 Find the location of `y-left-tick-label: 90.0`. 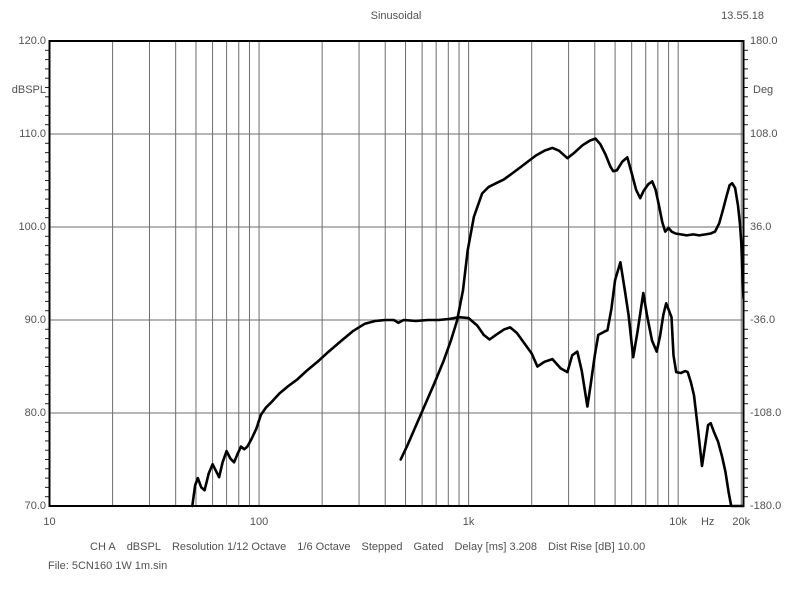

y-left-tick-label: 90.0 is located at coordinates (35, 320).